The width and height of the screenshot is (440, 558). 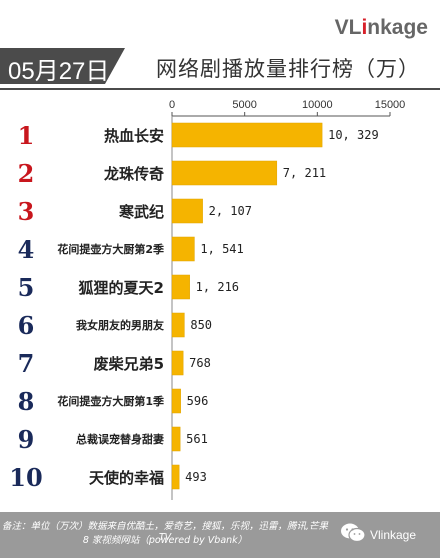 I want to click on x-tick-label: 15000, so click(x=390, y=105).